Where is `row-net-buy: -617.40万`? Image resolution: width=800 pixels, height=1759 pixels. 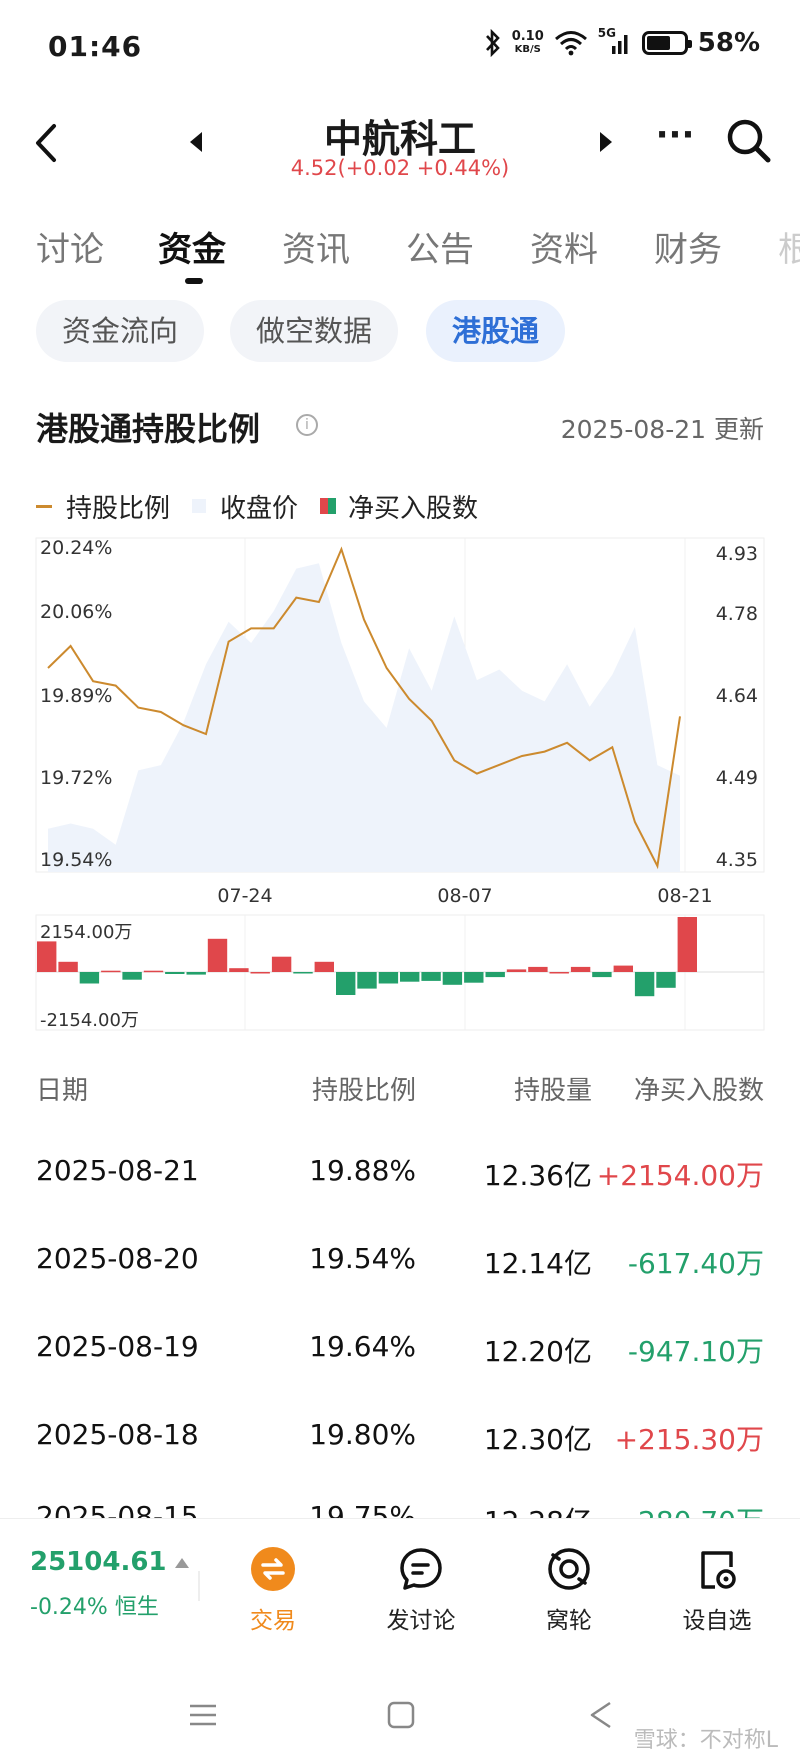 row-net-buy: -617.40万 is located at coordinates (695, 1263).